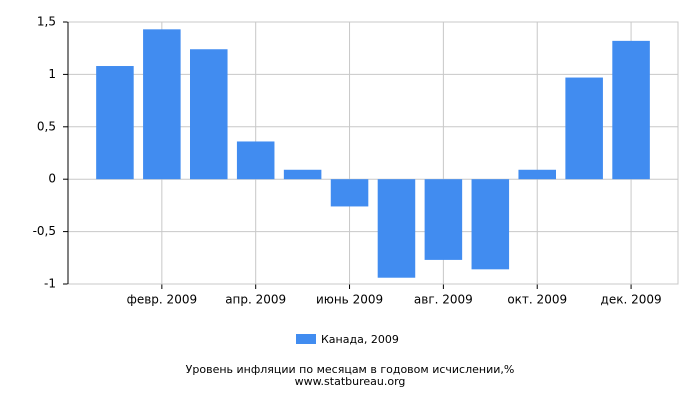 Image resolution: width=700 pixels, height=400 pixels. What do you see at coordinates (349, 300) in the screenshot?
I see `x-tick-label: июнь 2009` at bounding box center [349, 300].